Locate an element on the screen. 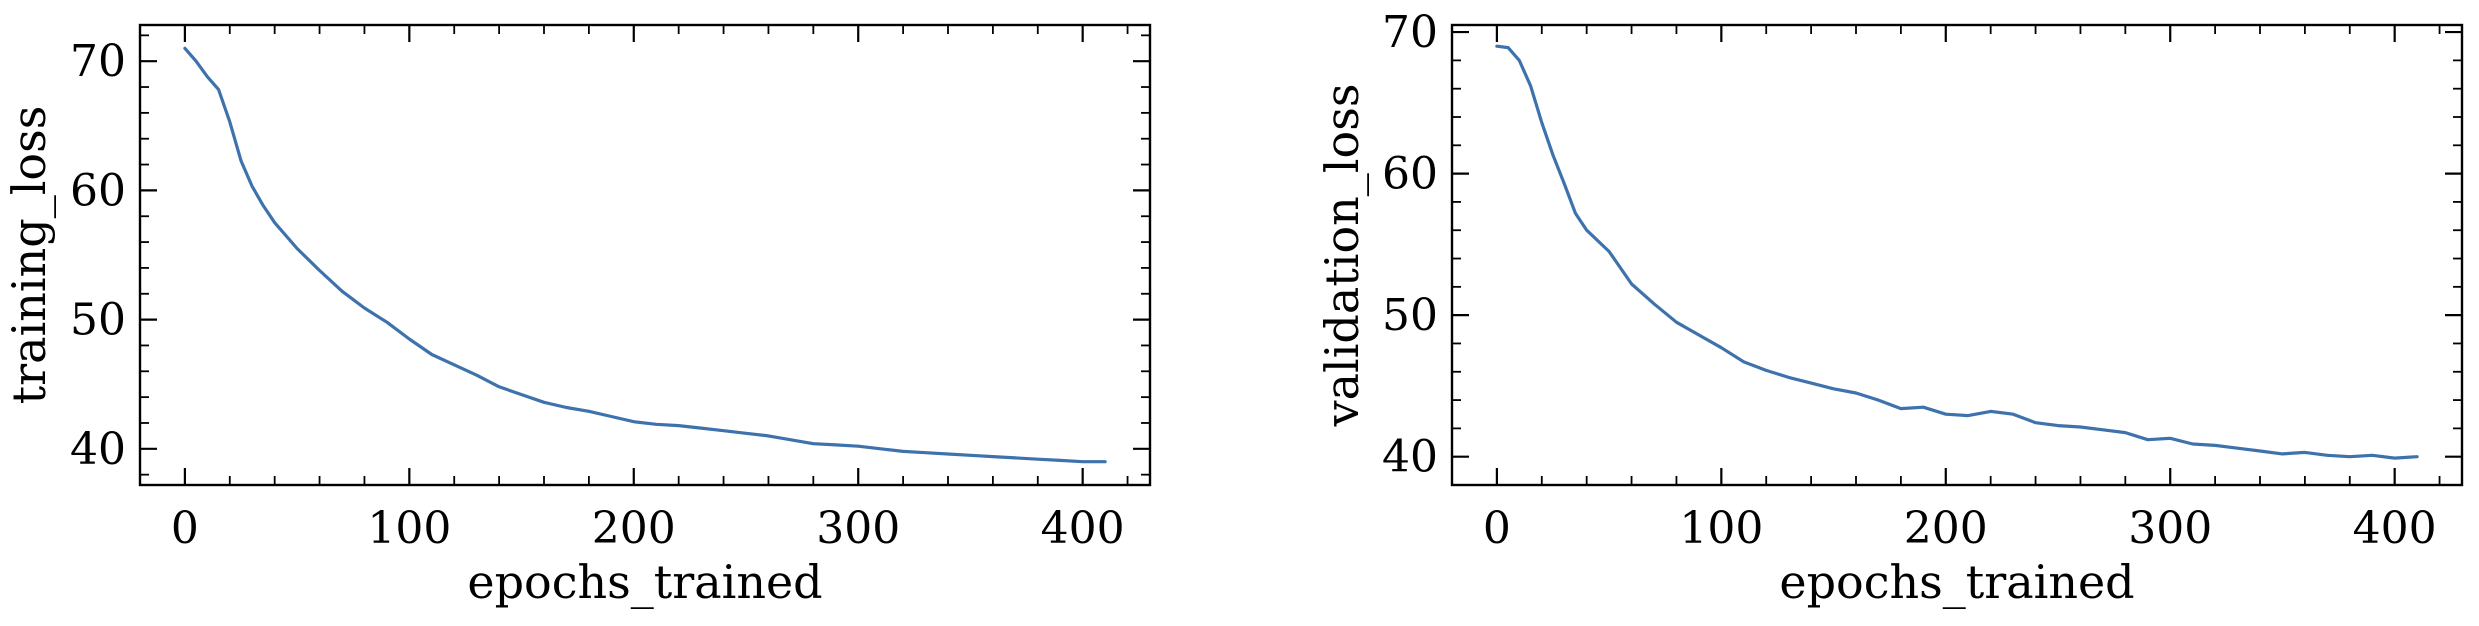 The width and height of the screenshot is (2479, 626). y-axis-label: validation_loss is located at coordinates (1342, 256).